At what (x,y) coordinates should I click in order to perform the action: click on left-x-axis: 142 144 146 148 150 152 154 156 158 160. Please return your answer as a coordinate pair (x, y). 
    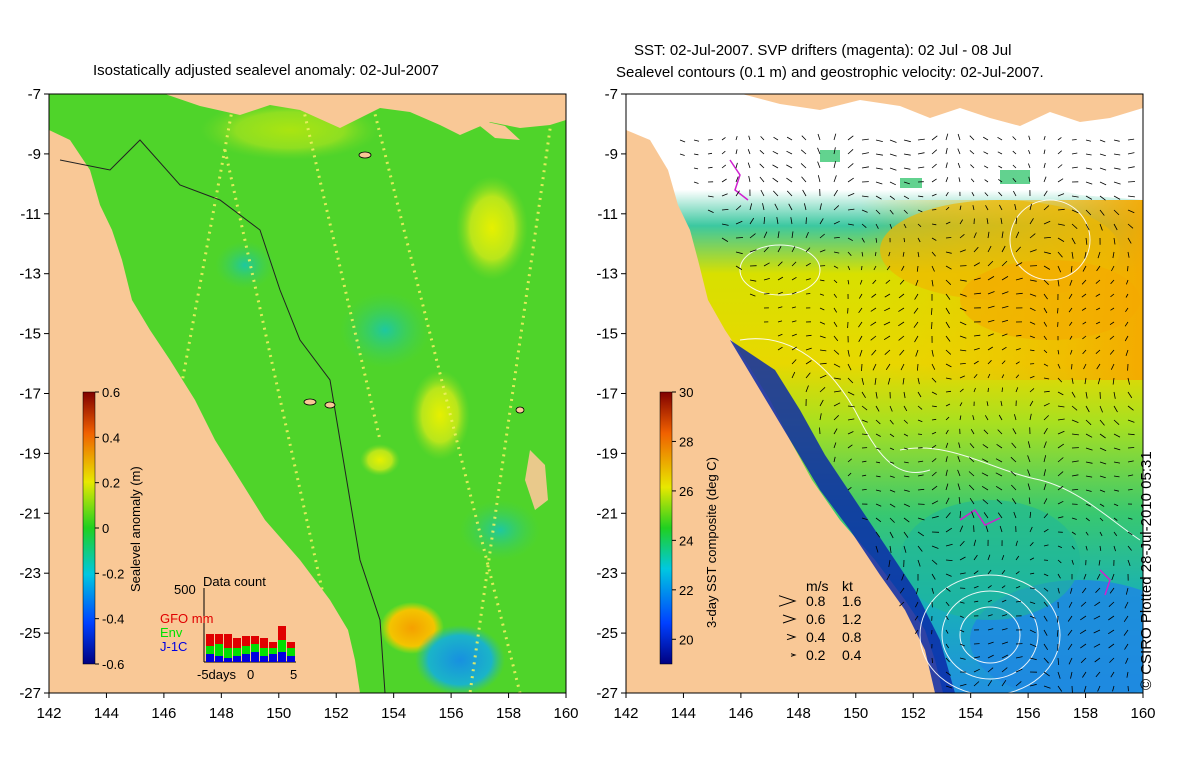
    Looking at the image, I should click on (307, 707).